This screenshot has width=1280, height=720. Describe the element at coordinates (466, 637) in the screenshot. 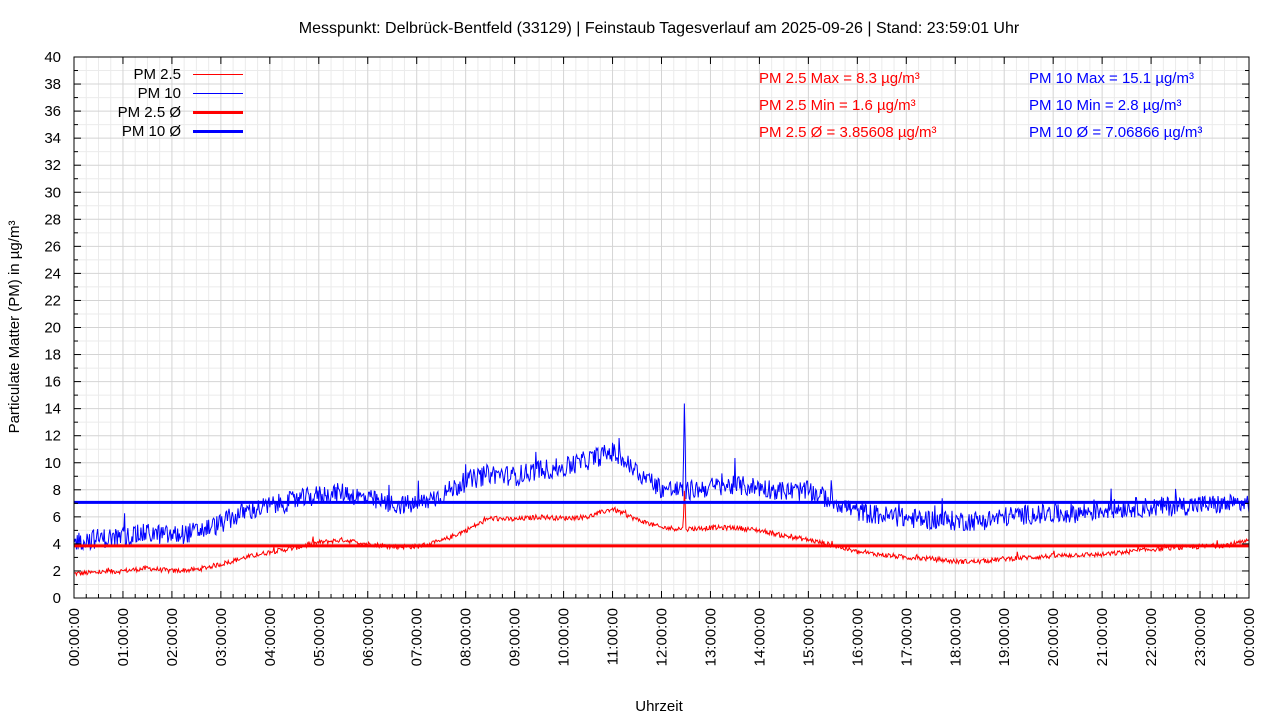

I see `x-tick-label: 08:00:00` at that location.